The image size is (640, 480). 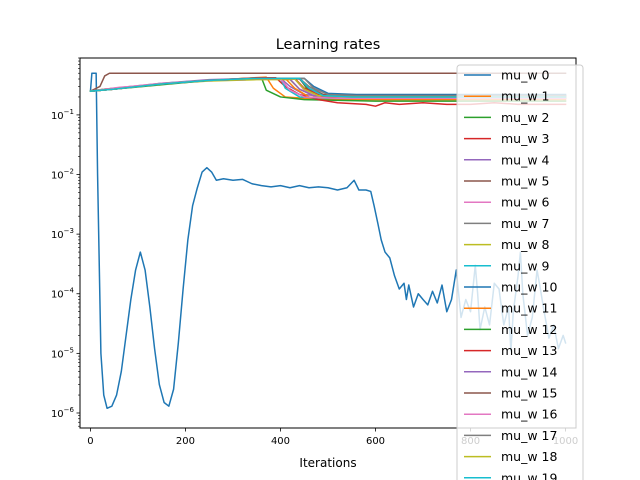 What do you see at coordinates (525, 202) in the screenshot?
I see `legend-label-mu-w-6: mu_w 6` at bounding box center [525, 202].